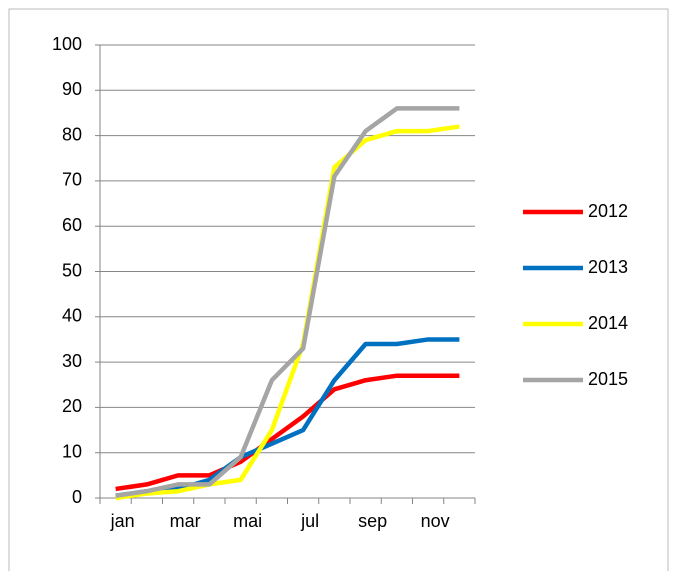 The image size is (677, 571). Describe the element at coordinates (372, 521) in the screenshot. I see `x-tick-label: sep` at that location.